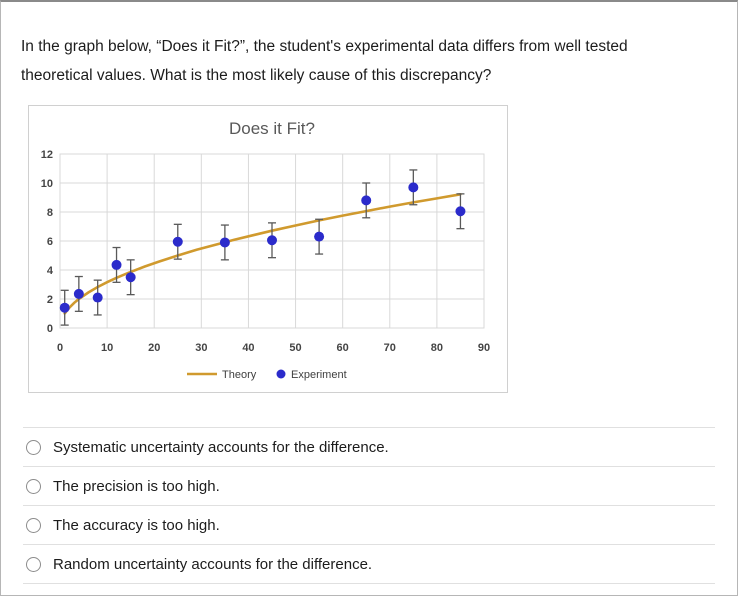  What do you see at coordinates (390, 348) in the screenshot?
I see `x-tick-label: 70` at bounding box center [390, 348].